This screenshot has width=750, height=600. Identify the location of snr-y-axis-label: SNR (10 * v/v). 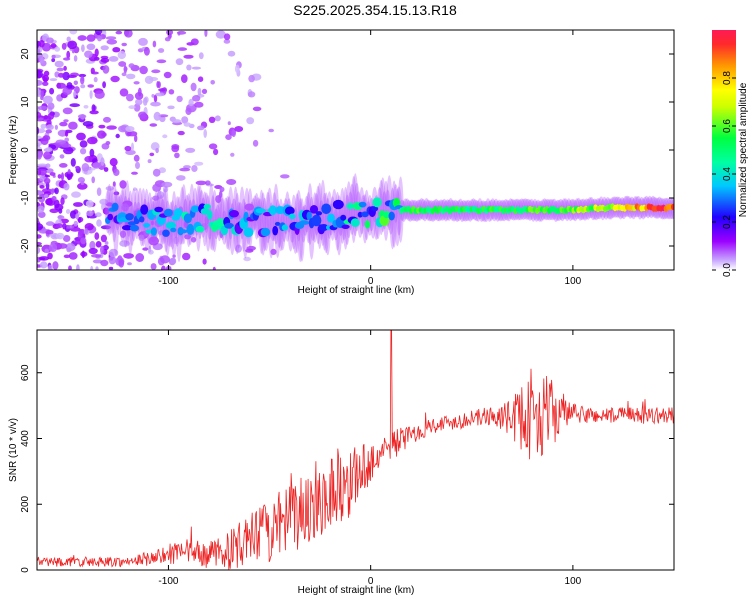
(13, 450).